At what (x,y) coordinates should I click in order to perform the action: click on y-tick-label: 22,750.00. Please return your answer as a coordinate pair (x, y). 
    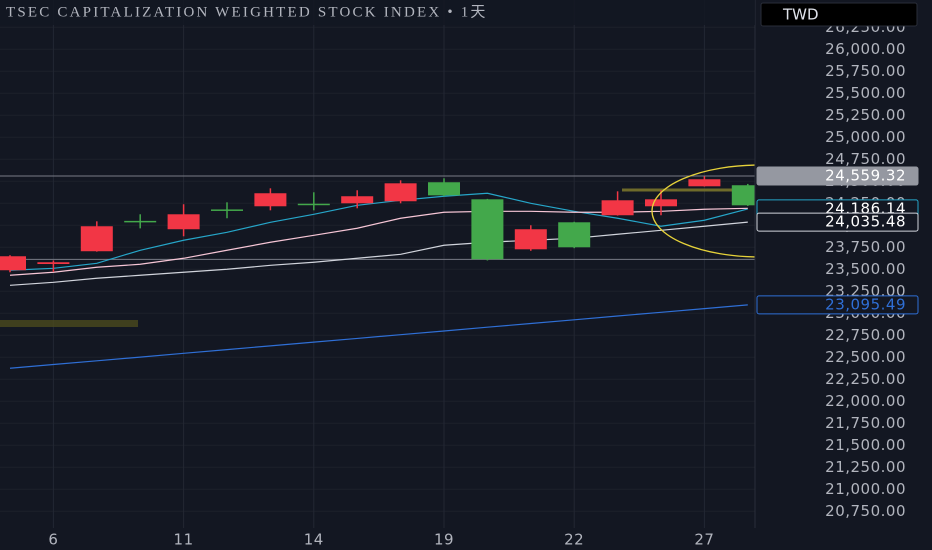
    Looking at the image, I should click on (865, 335).